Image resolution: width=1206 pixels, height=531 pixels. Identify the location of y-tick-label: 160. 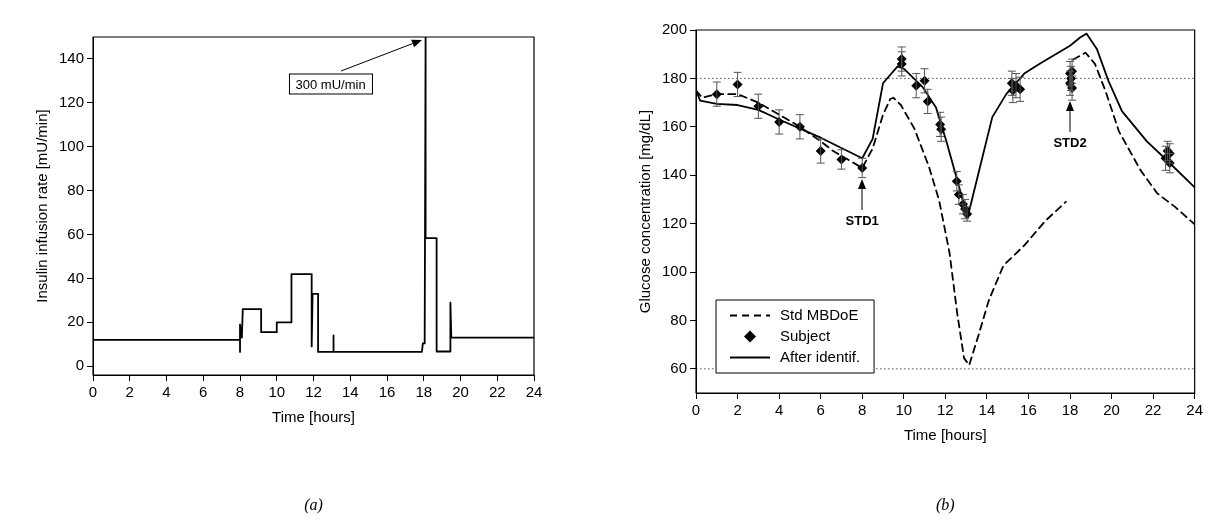
(675, 125).